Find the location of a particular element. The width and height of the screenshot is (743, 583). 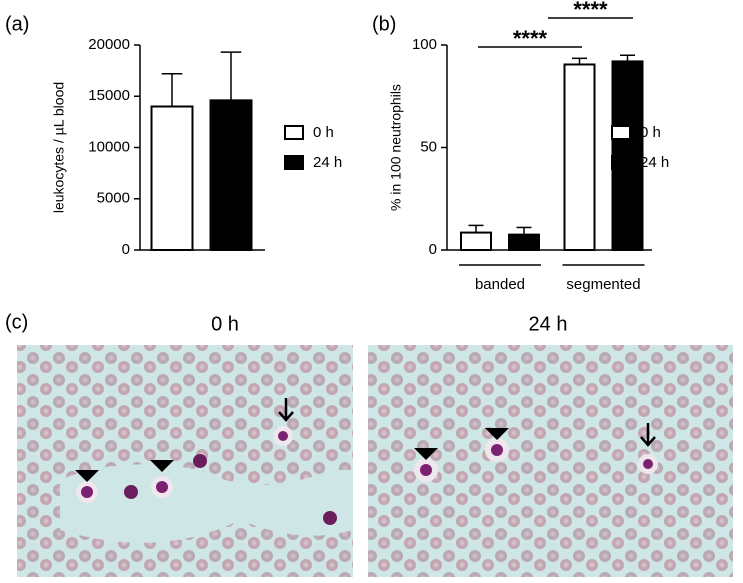

y-tick-label: 15000 is located at coordinates (109, 95).